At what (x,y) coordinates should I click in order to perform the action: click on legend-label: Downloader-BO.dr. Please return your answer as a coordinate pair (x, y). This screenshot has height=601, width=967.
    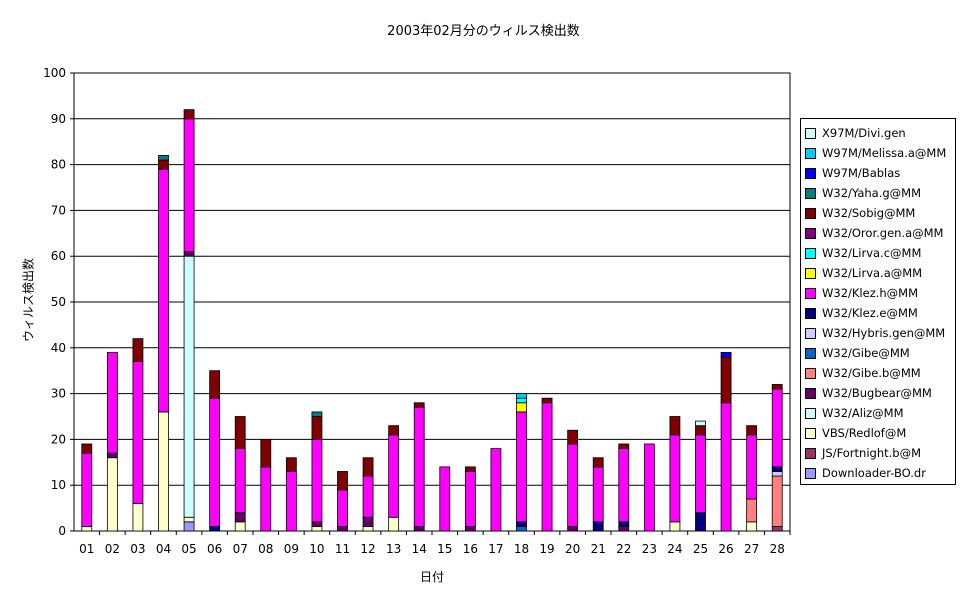
    Looking at the image, I should click on (874, 473).